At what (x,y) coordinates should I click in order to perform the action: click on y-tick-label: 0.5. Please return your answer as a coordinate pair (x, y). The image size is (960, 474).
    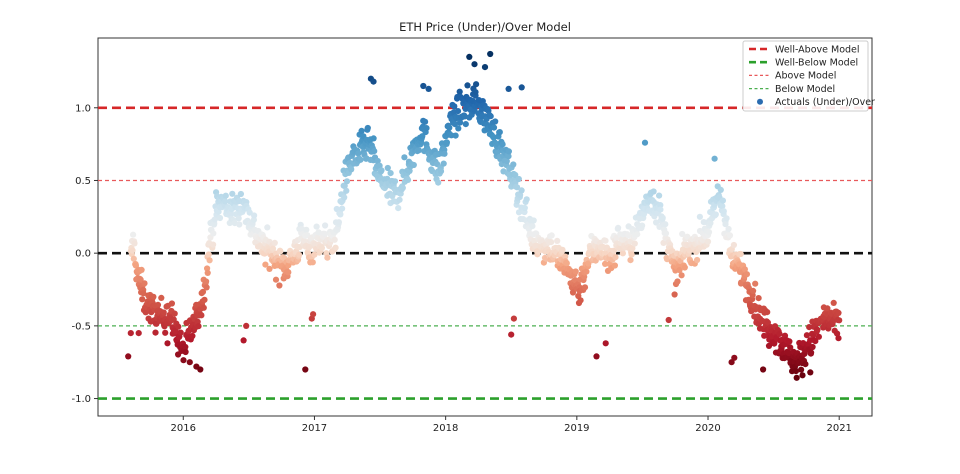
    Looking at the image, I should click on (83, 181).